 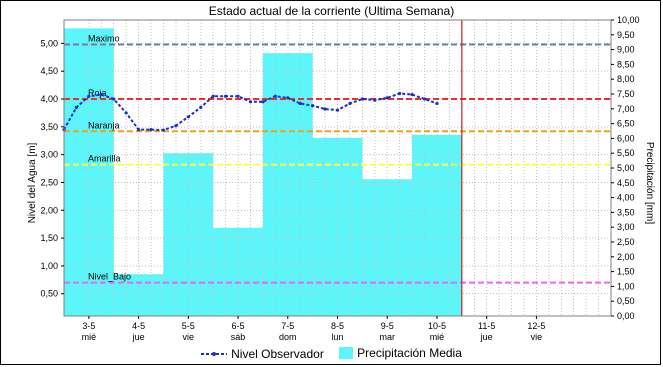 I want to click on y-right-tick-label: 3,50, so click(x=626, y=212).